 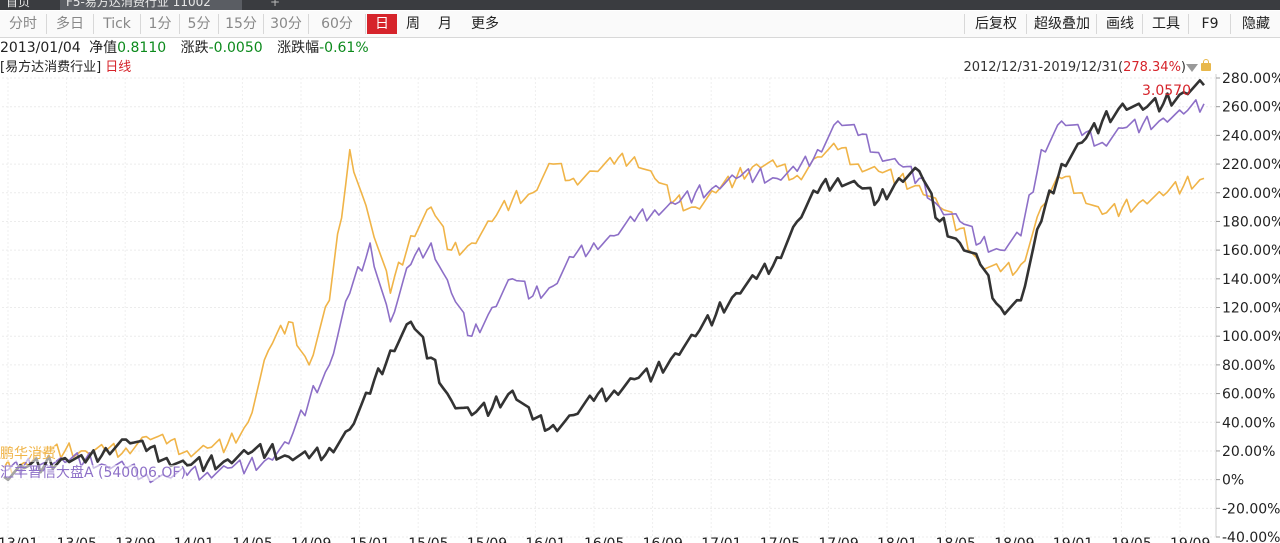 I want to click on range-return: 278.34%, so click(x=1152, y=67).